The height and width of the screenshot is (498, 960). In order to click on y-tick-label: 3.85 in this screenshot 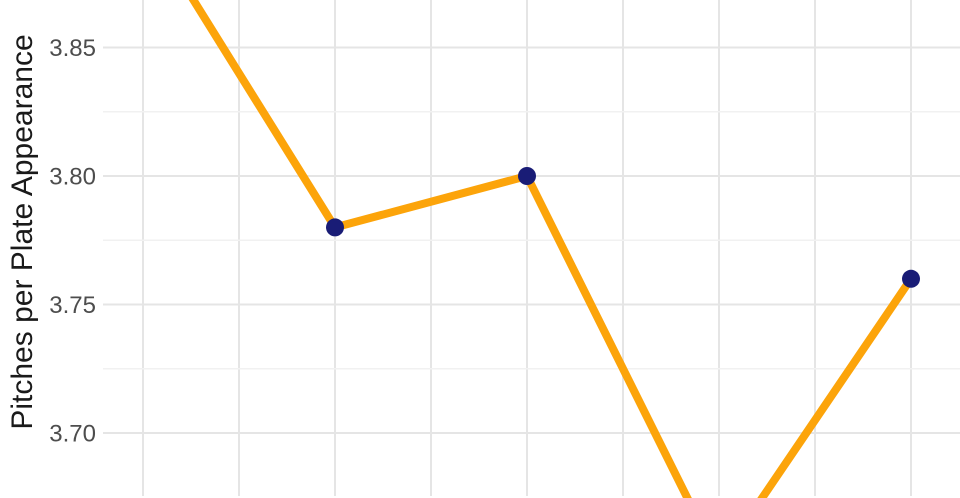, I will do `click(72, 48)`.